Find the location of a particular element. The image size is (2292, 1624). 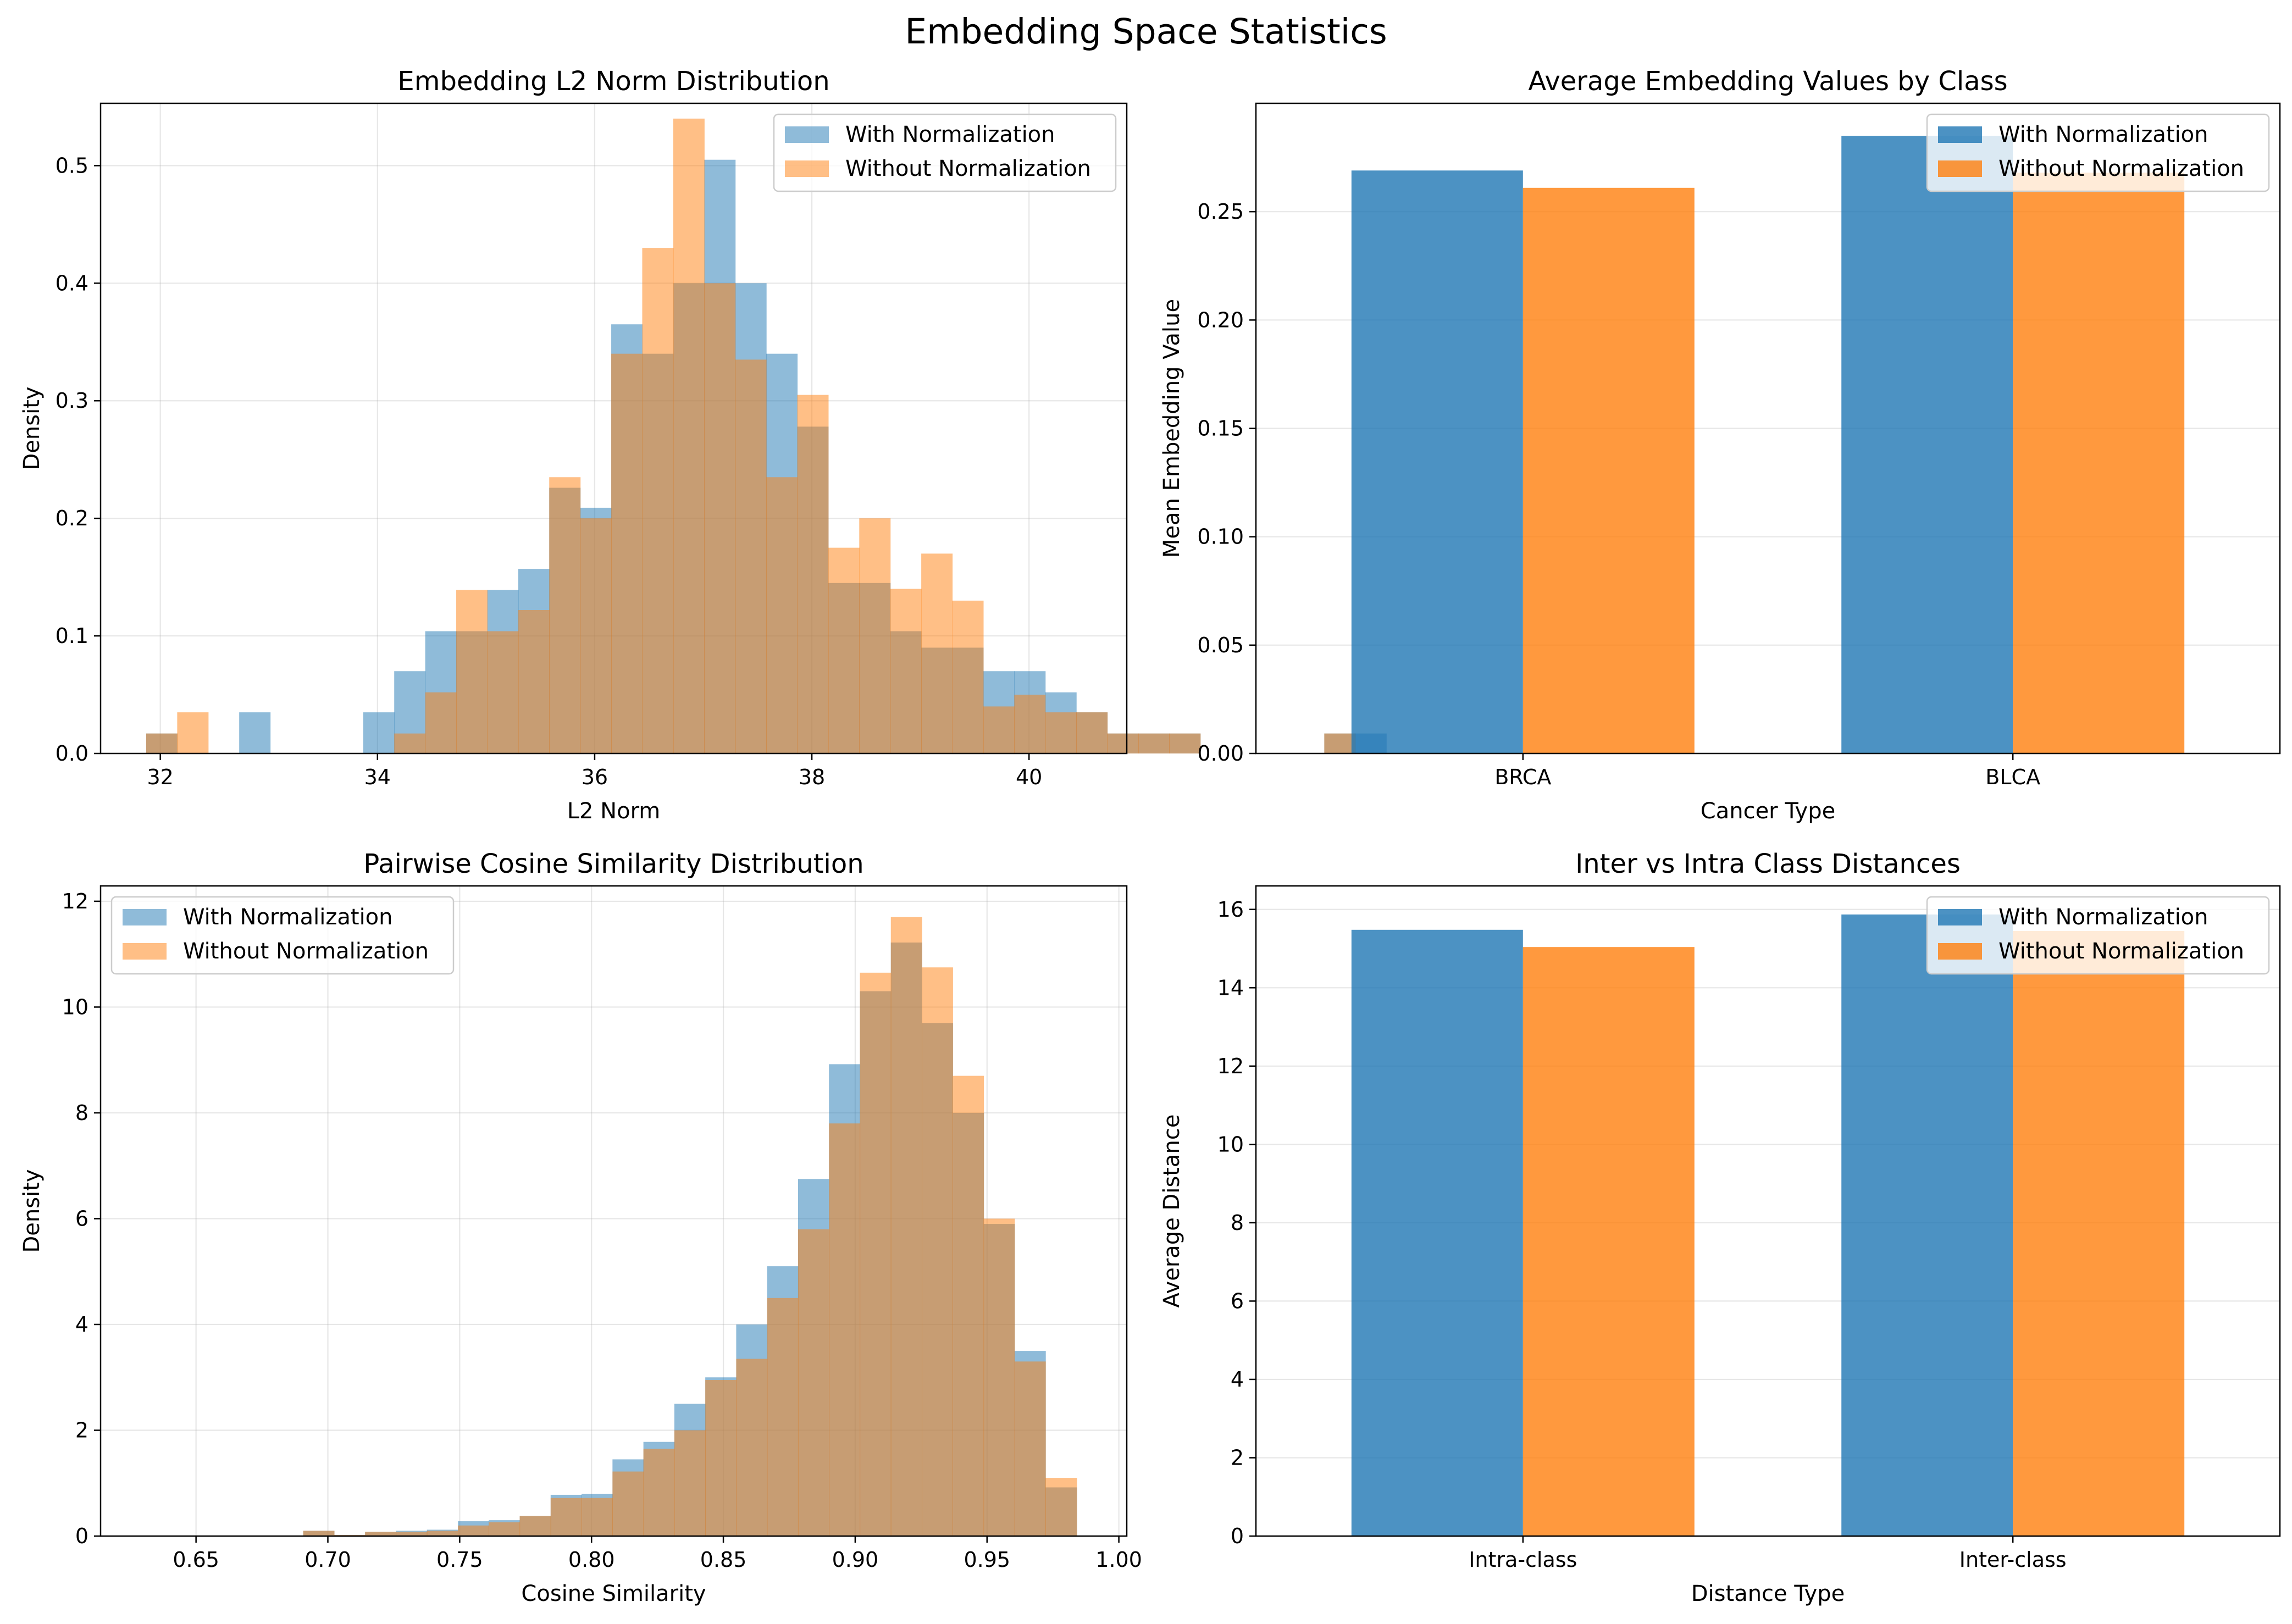

x-tick-label: 0.75 is located at coordinates (459, 1560).